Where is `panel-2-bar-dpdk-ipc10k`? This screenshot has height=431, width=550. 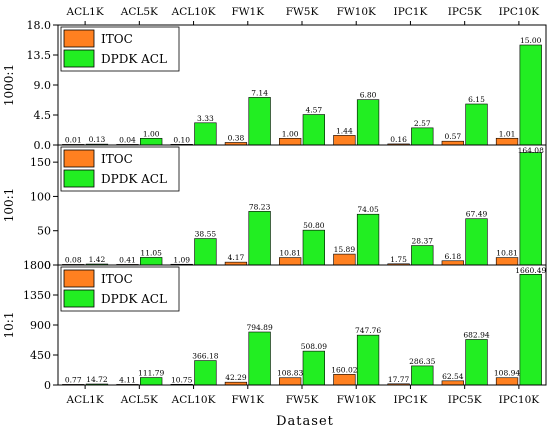
panel-2-bar-dpdk-ipc10k is located at coordinates (531, 208).